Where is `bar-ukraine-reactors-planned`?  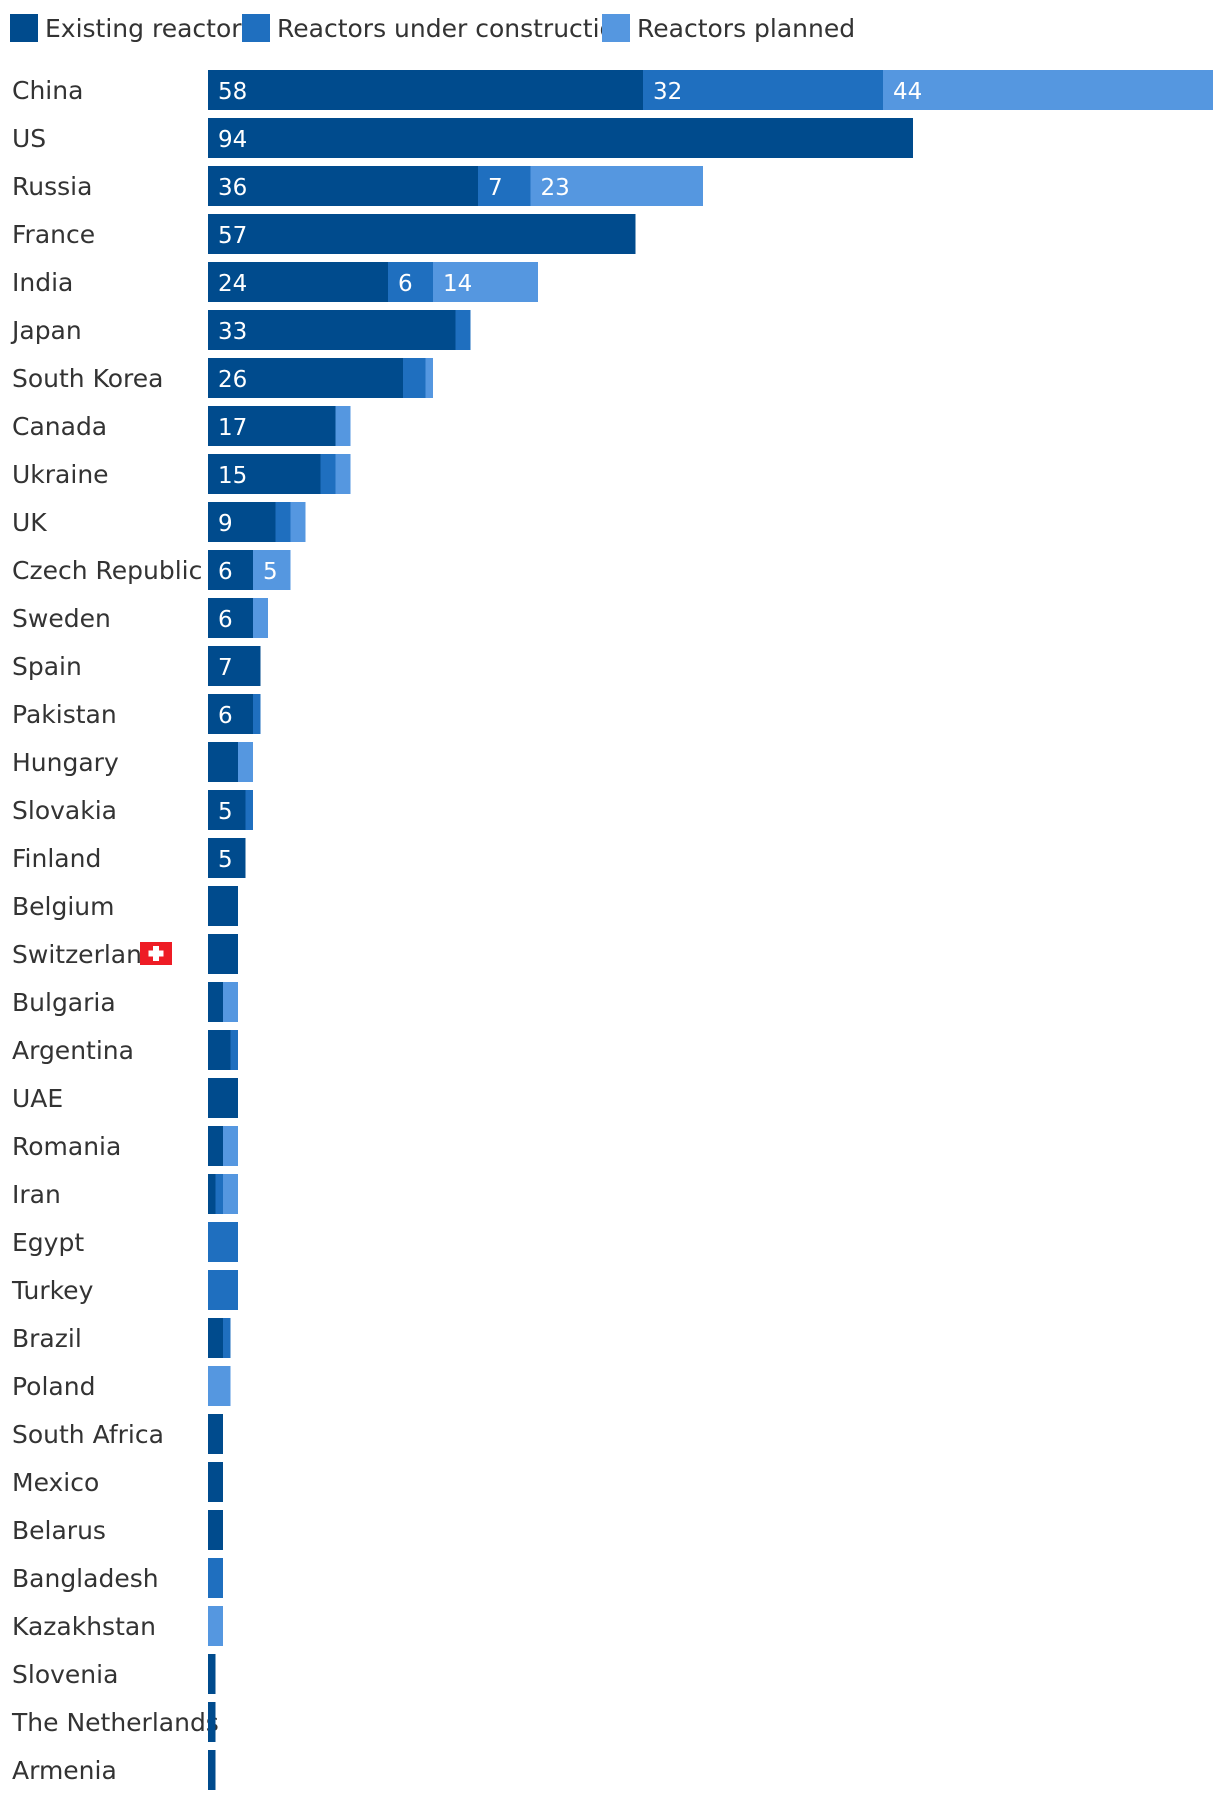
bar-ukraine-reactors-planned is located at coordinates (343, 474).